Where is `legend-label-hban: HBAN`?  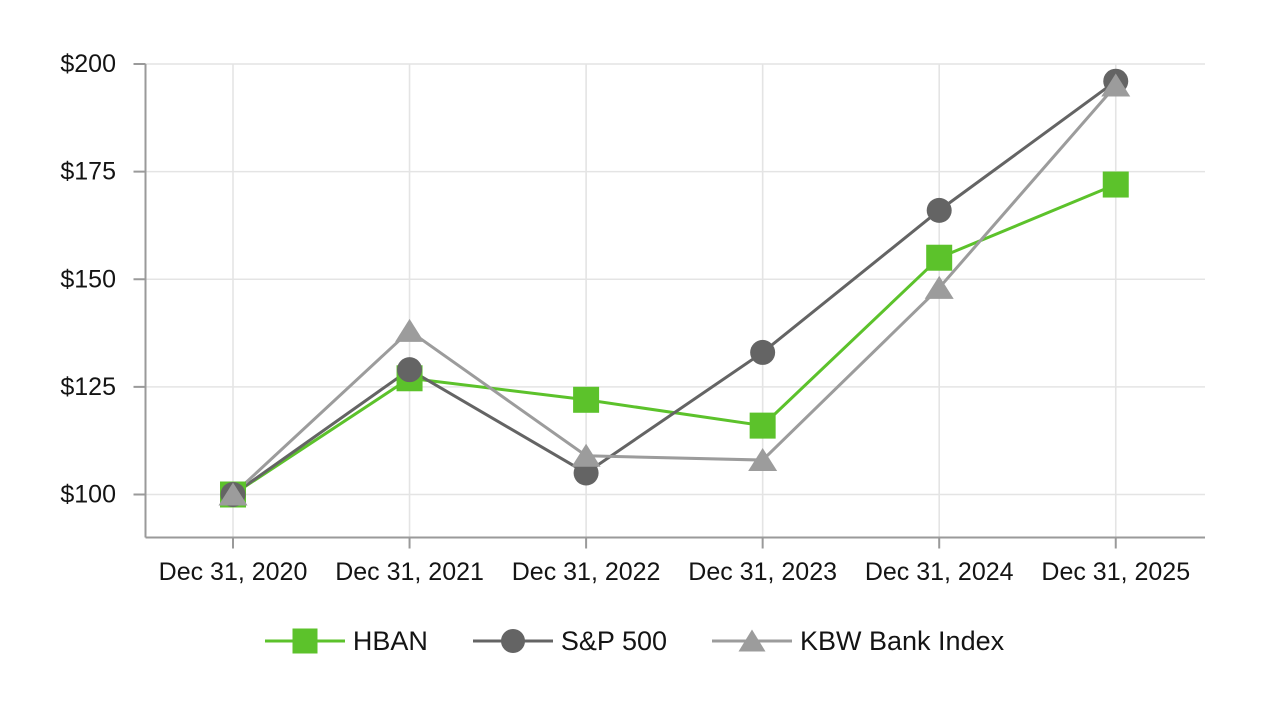
legend-label-hban: HBAN is located at coordinates (390, 640).